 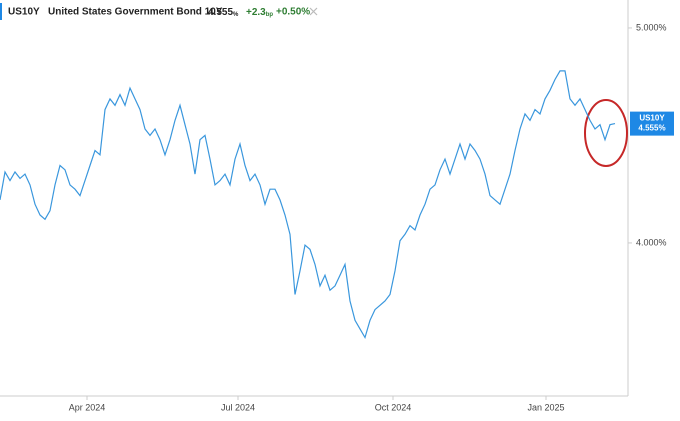 I want to click on symbol: US10Y, so click(x=24, y=12).